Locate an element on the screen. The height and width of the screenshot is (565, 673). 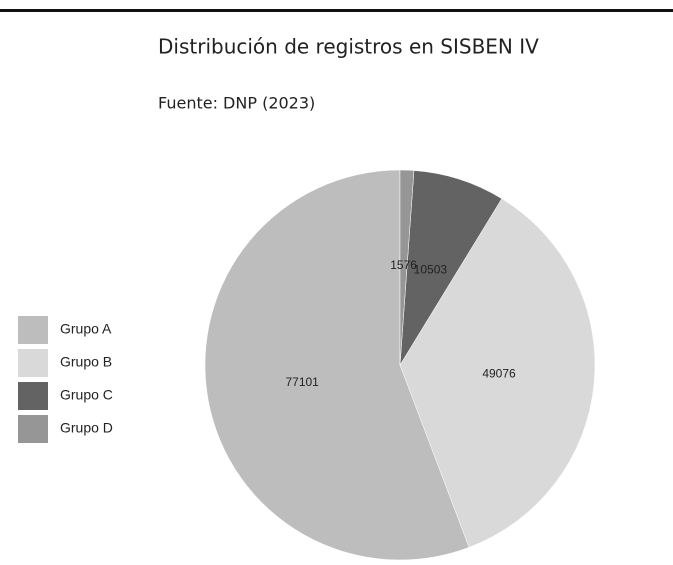
value-label: 1576 is located at coordinates (403, 265).